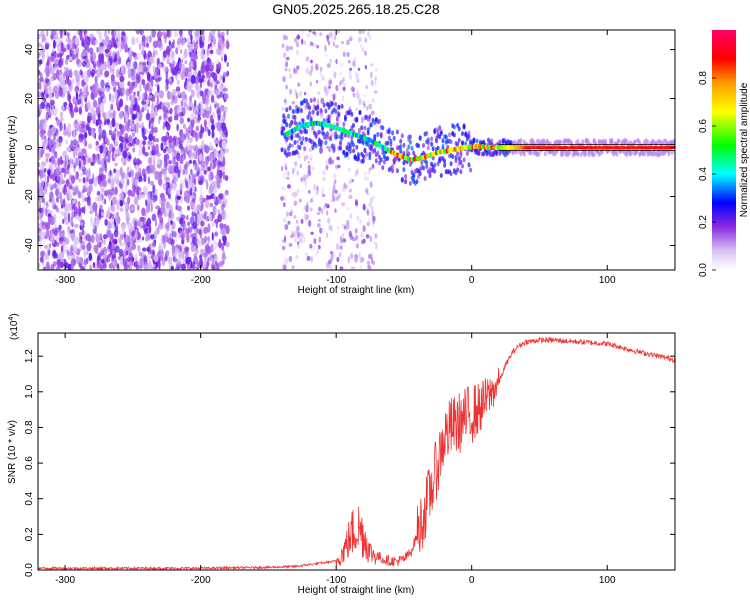 This screenshot has width=750, height=600. Describe the element at coordinates (29, 463) in the screenshot. I see `y-tick-label: 0.6` at that location.